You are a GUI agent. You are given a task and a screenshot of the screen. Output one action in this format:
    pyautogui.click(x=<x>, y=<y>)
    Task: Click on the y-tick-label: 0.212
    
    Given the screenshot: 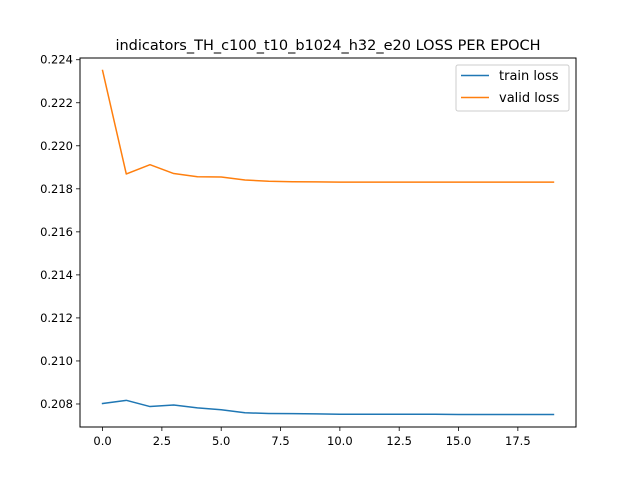 What is the action you would take?
    pyautogui.click(x=56, y=318)
    